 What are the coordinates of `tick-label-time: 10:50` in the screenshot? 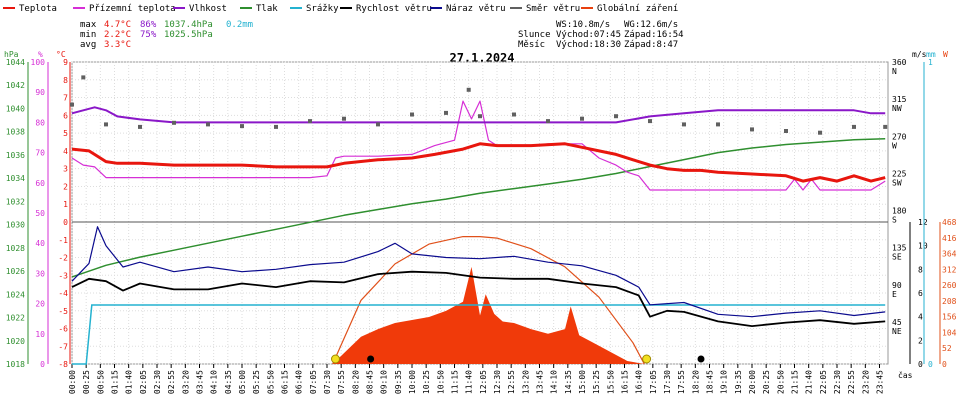 It's located at (440, 382).